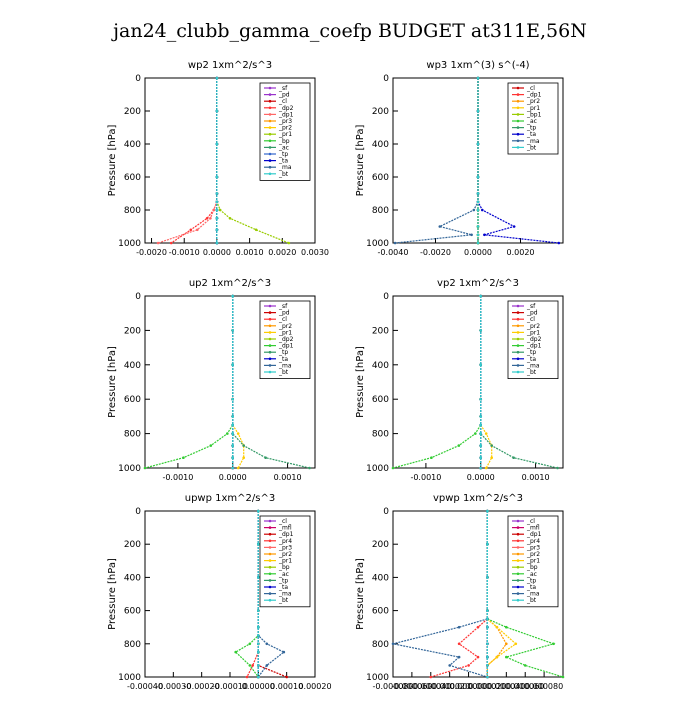 The image size is (700, 705). I want to click on x-tick-label: -0.000080, so click(392, 686).